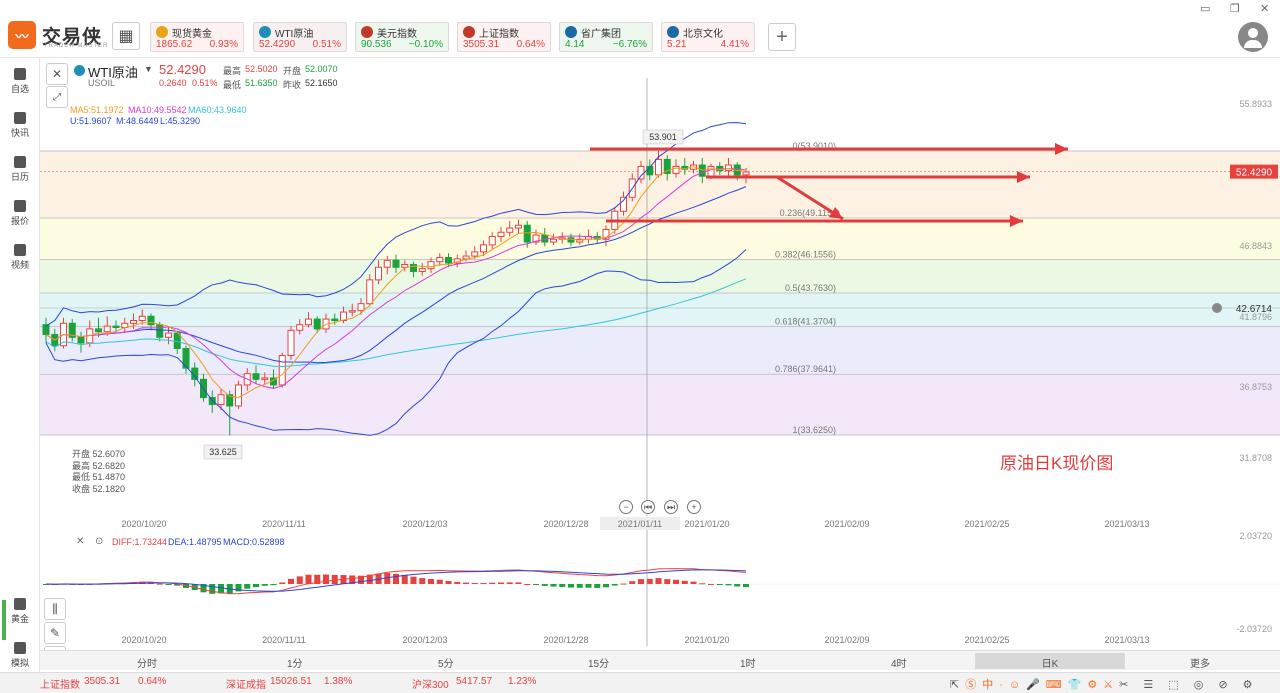 The height and width of the screenshot is (693, 1280). I want to click on sidebar-item-news: 快讯, so click(20, 125).